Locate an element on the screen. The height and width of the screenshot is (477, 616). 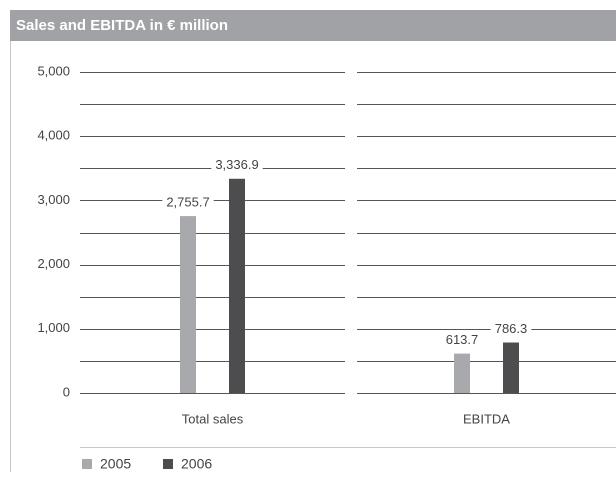
value-label: 613.7 is located at coordinates (462, 339).